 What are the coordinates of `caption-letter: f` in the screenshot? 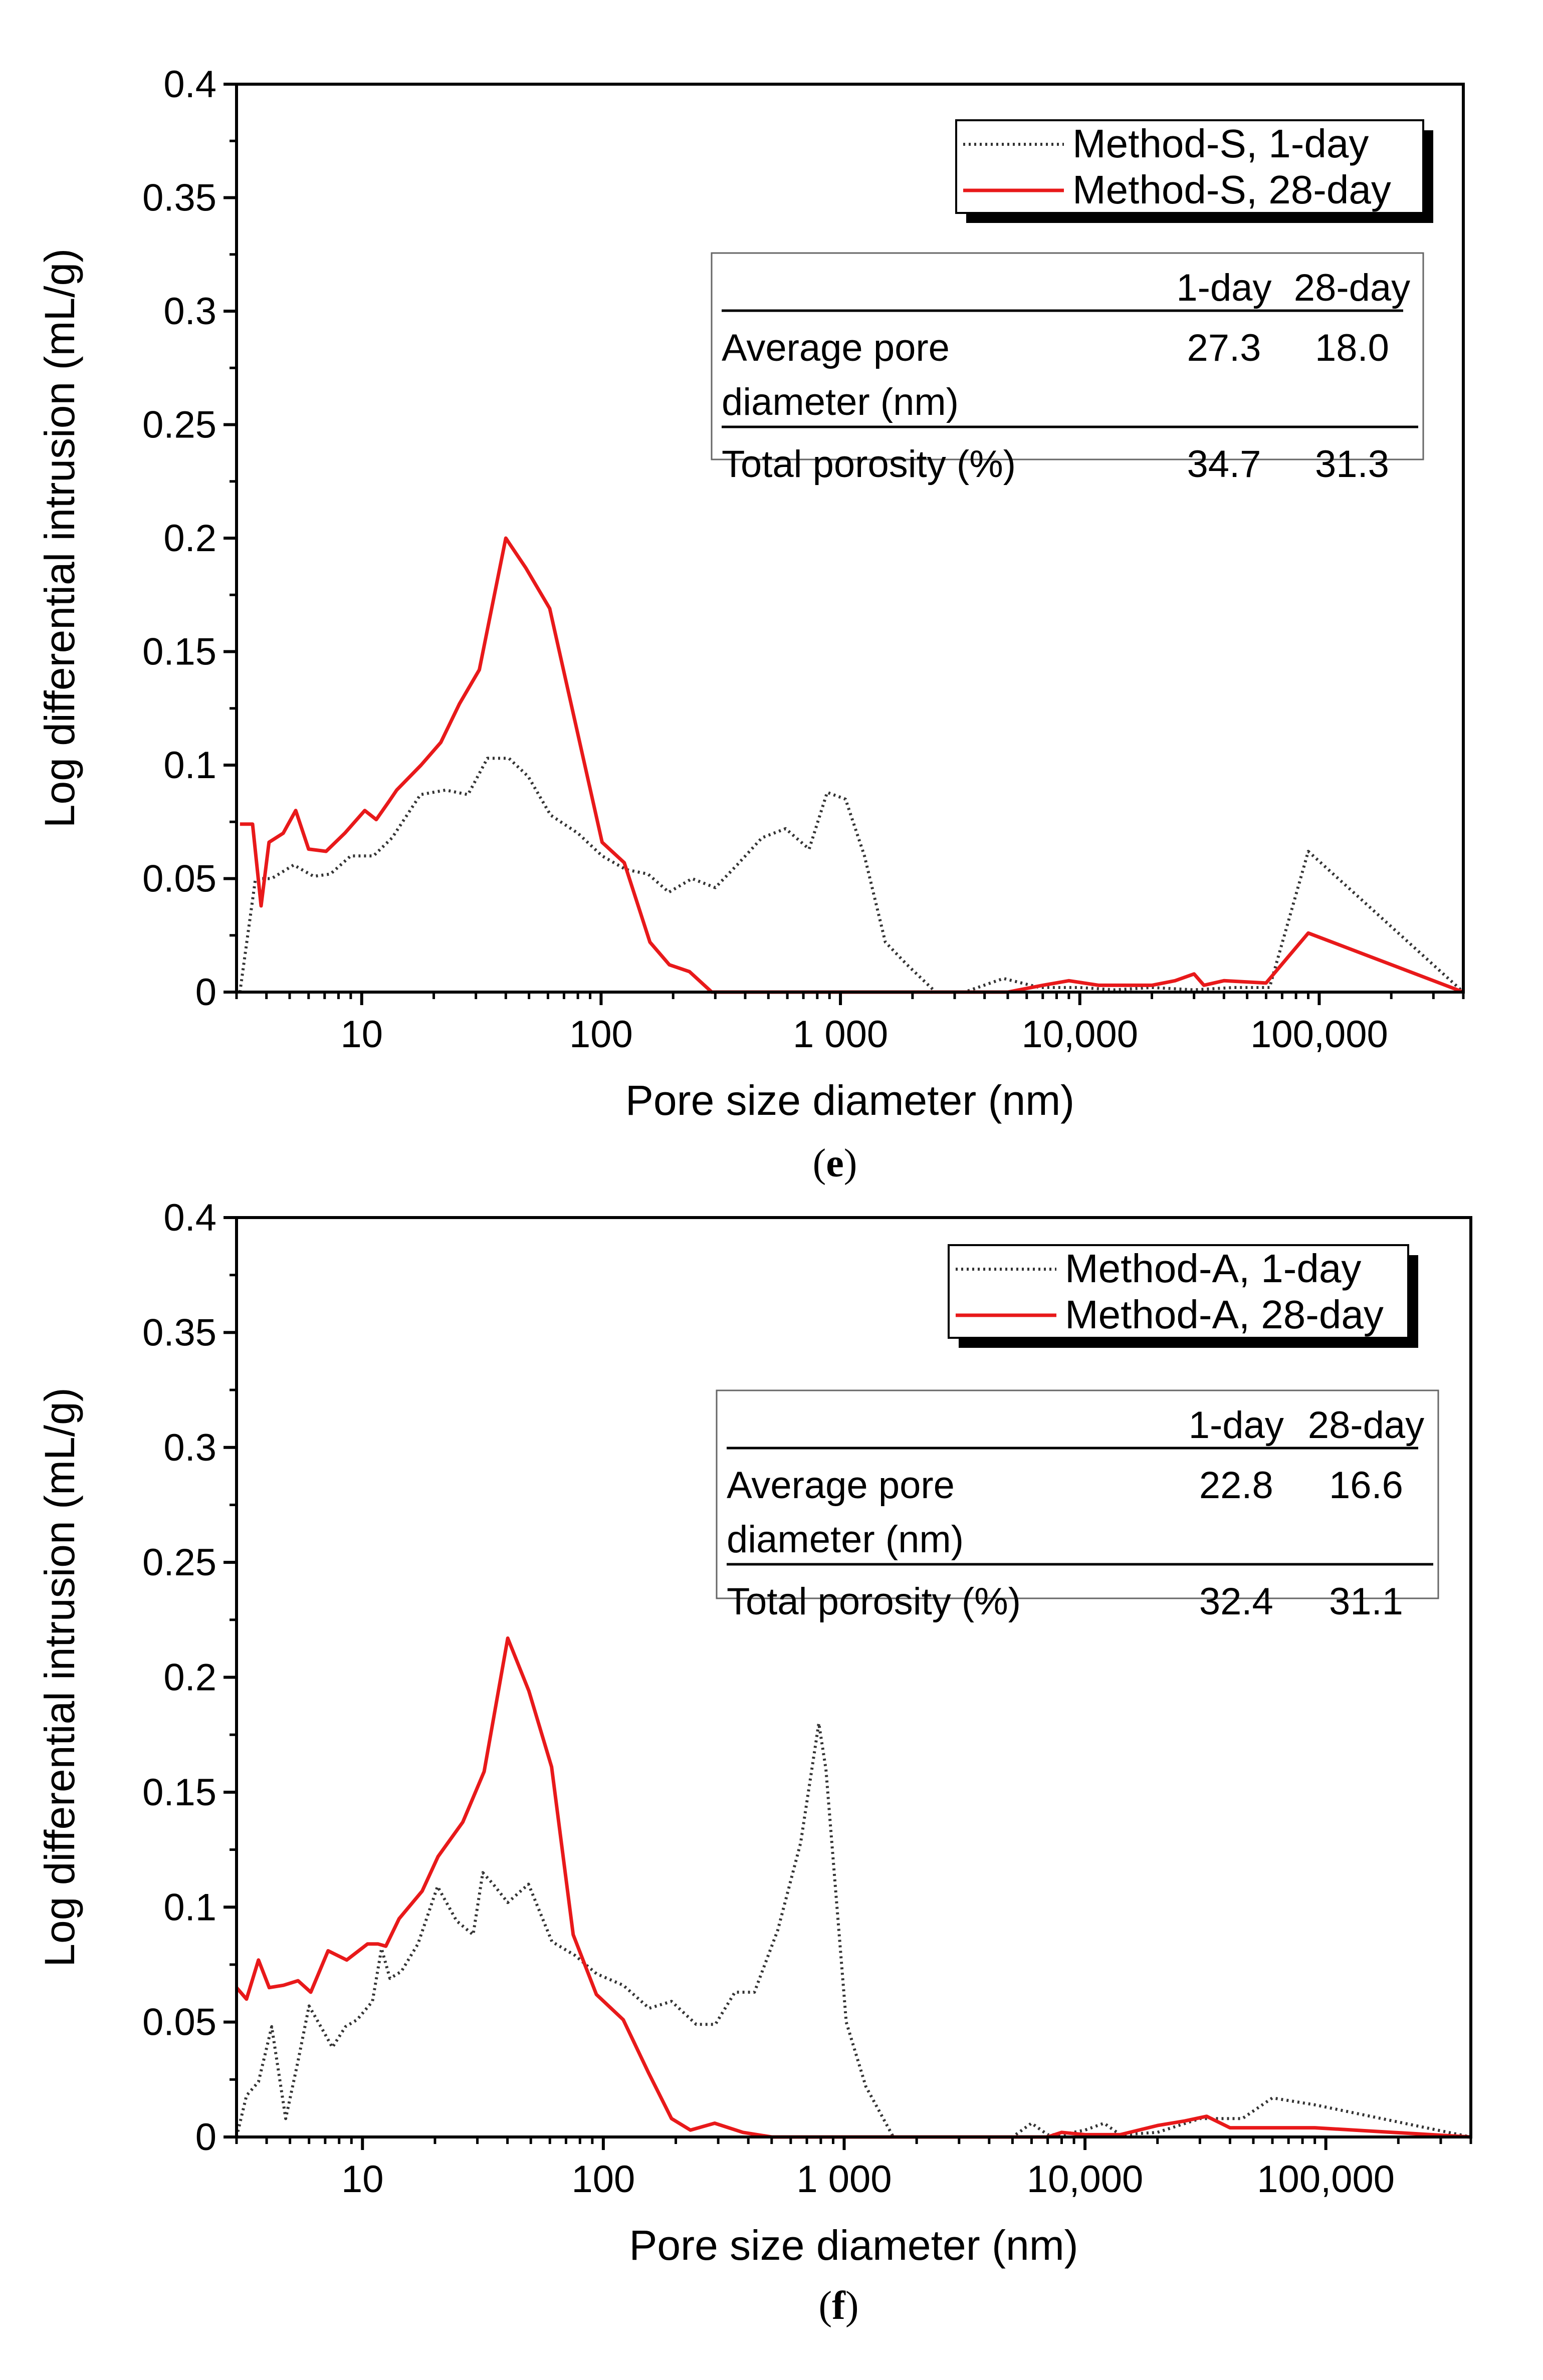 It's located at (839, 2306).